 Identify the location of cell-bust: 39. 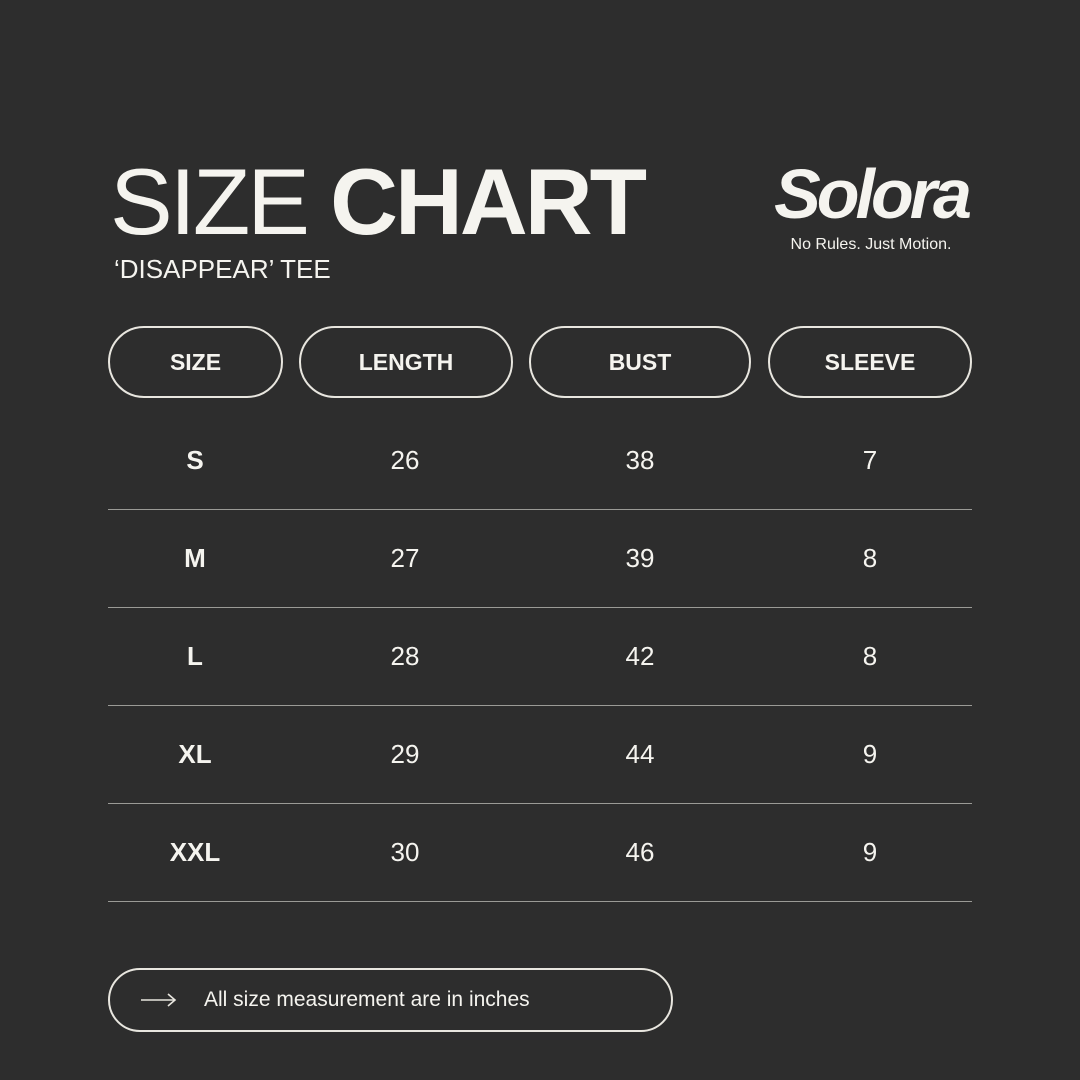
(640, 557).